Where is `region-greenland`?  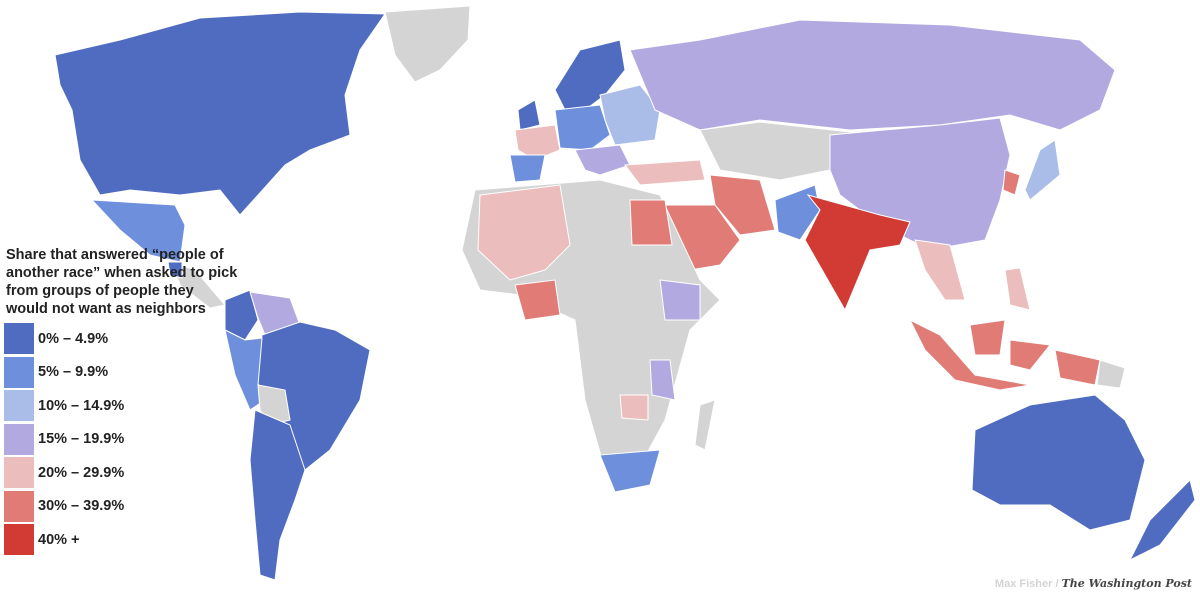 region-greenland is located at coordinates (427, 44).